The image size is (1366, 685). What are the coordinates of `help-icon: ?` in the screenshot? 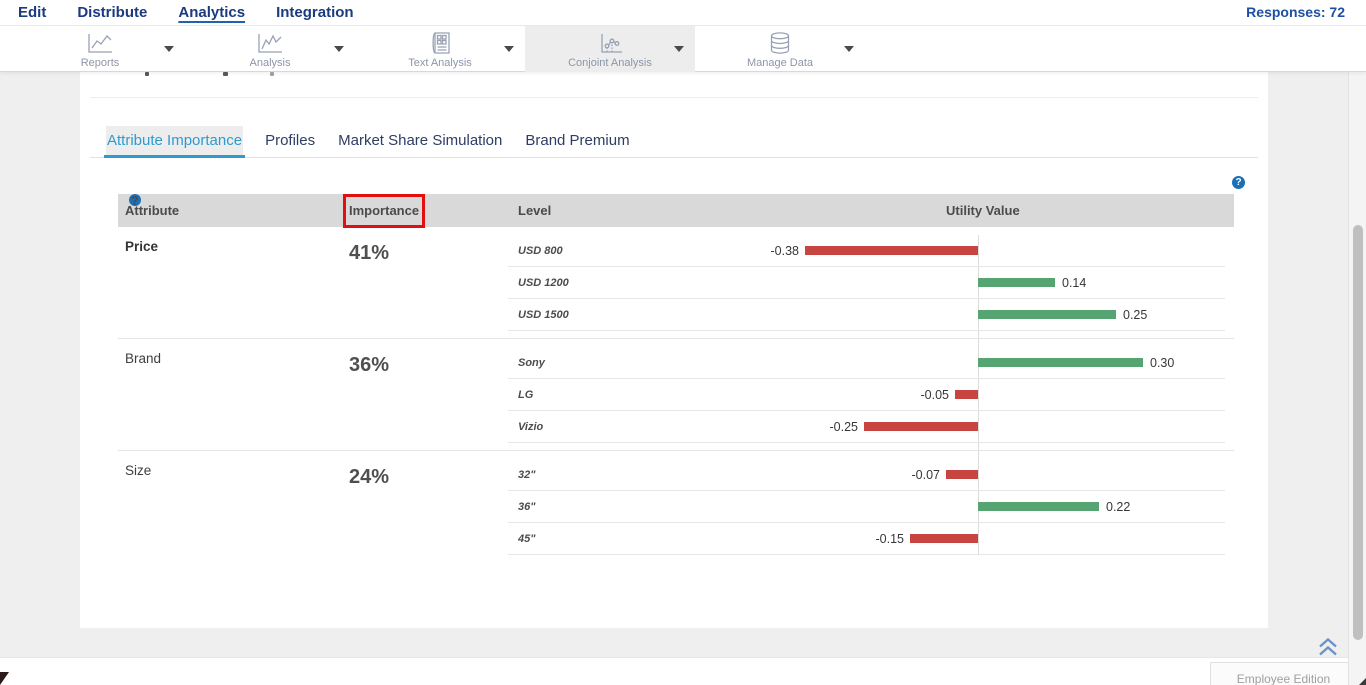 It's located at (1238, 182).